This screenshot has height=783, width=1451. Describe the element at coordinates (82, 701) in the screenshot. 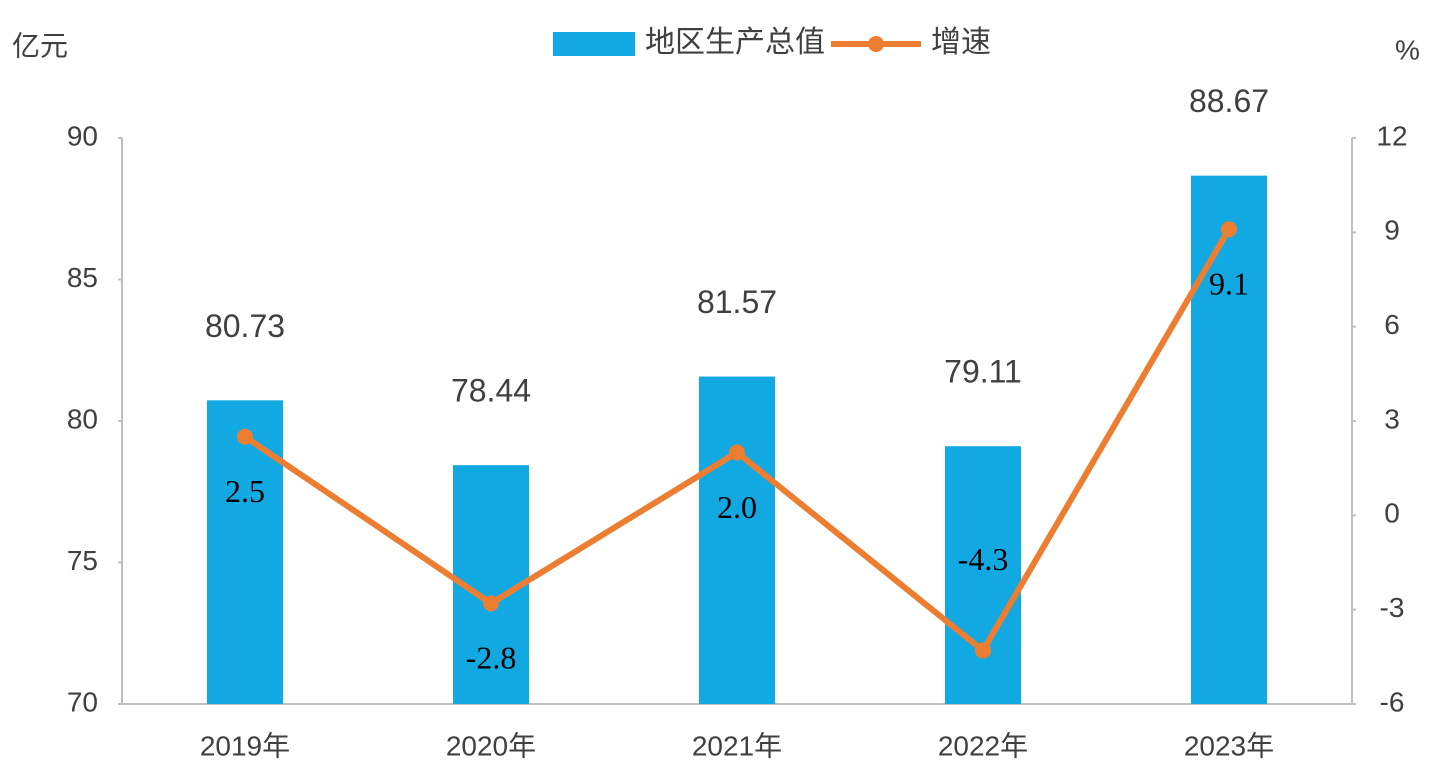

I see `y-tick-label: 70` at that location.